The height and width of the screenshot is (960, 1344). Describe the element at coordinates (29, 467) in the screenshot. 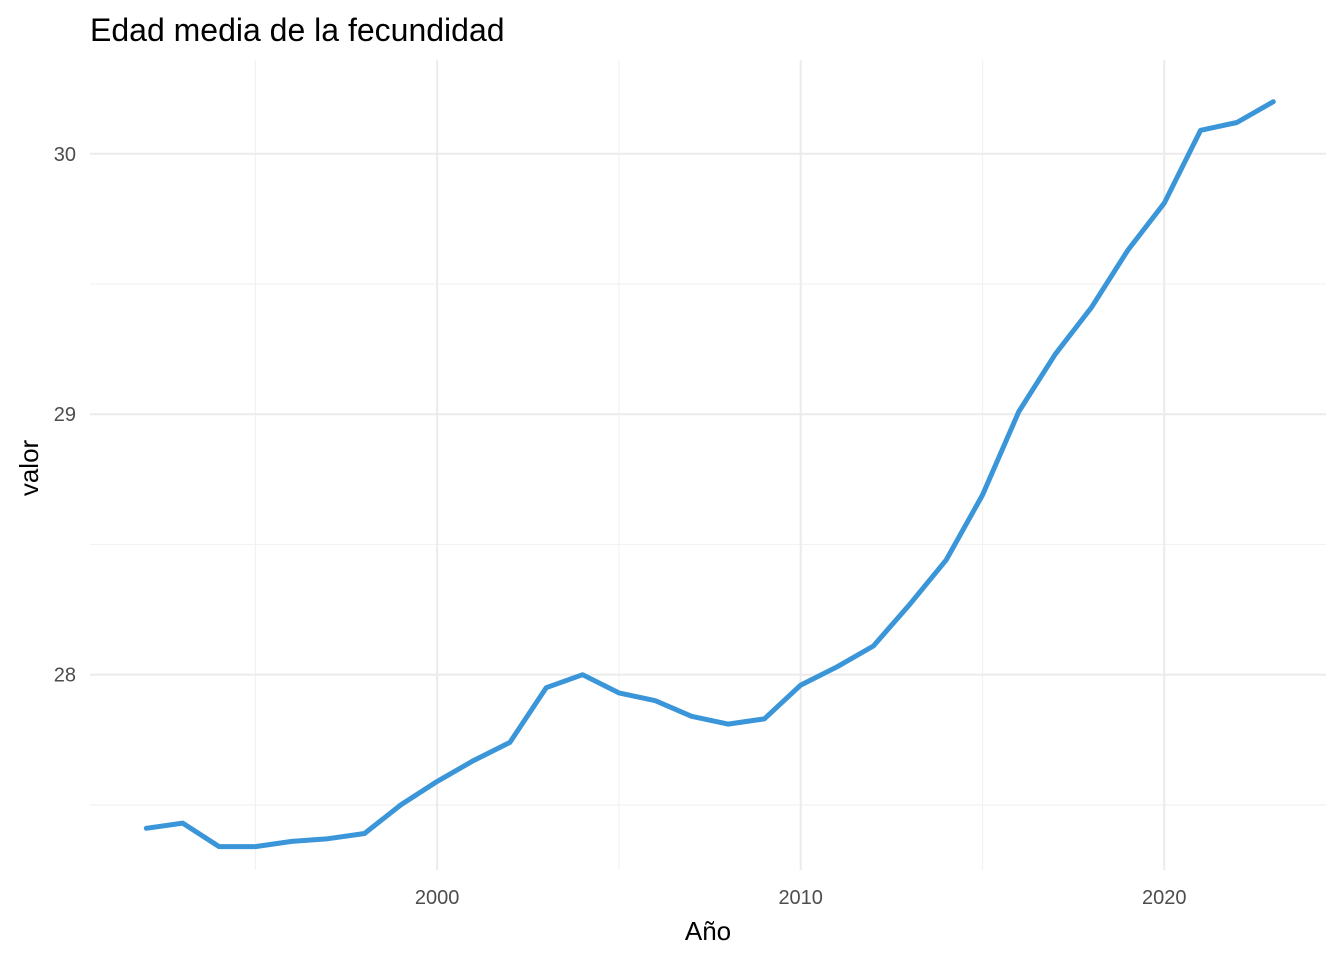

I see `y-axis-title: valor` at that location.